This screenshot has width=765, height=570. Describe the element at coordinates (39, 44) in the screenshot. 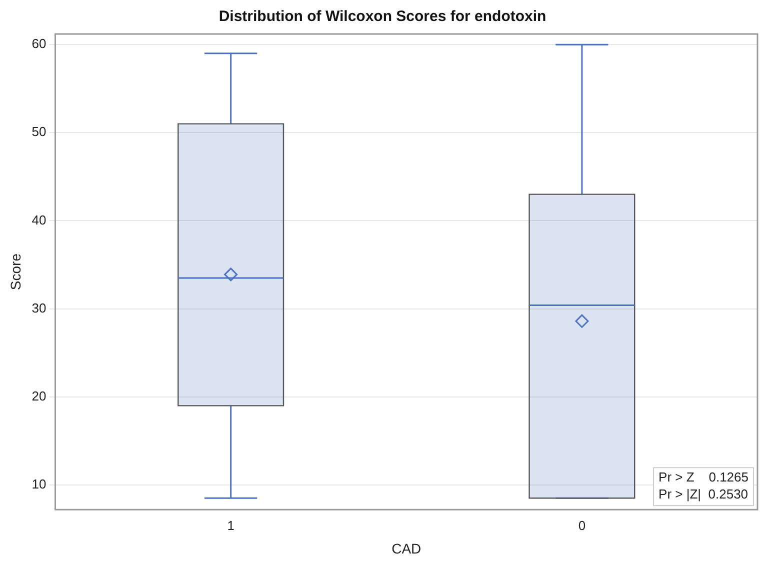

I see `y-tick-label: 60` at that location.